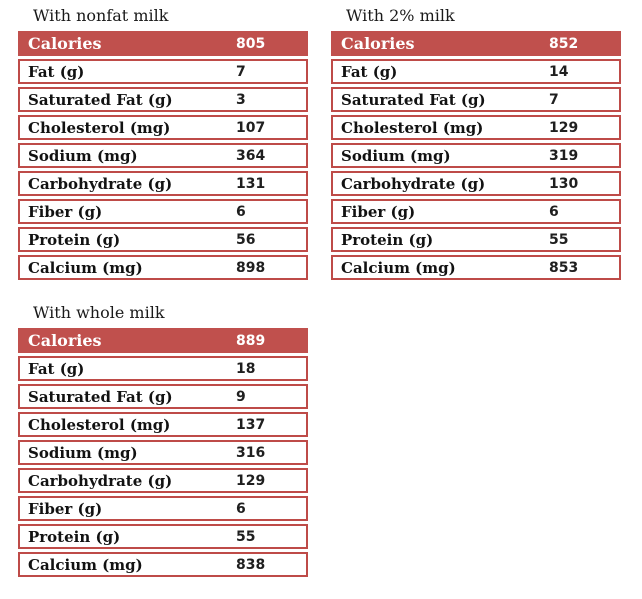  I want to click on nutrient-value: 852, so click(564, 44).